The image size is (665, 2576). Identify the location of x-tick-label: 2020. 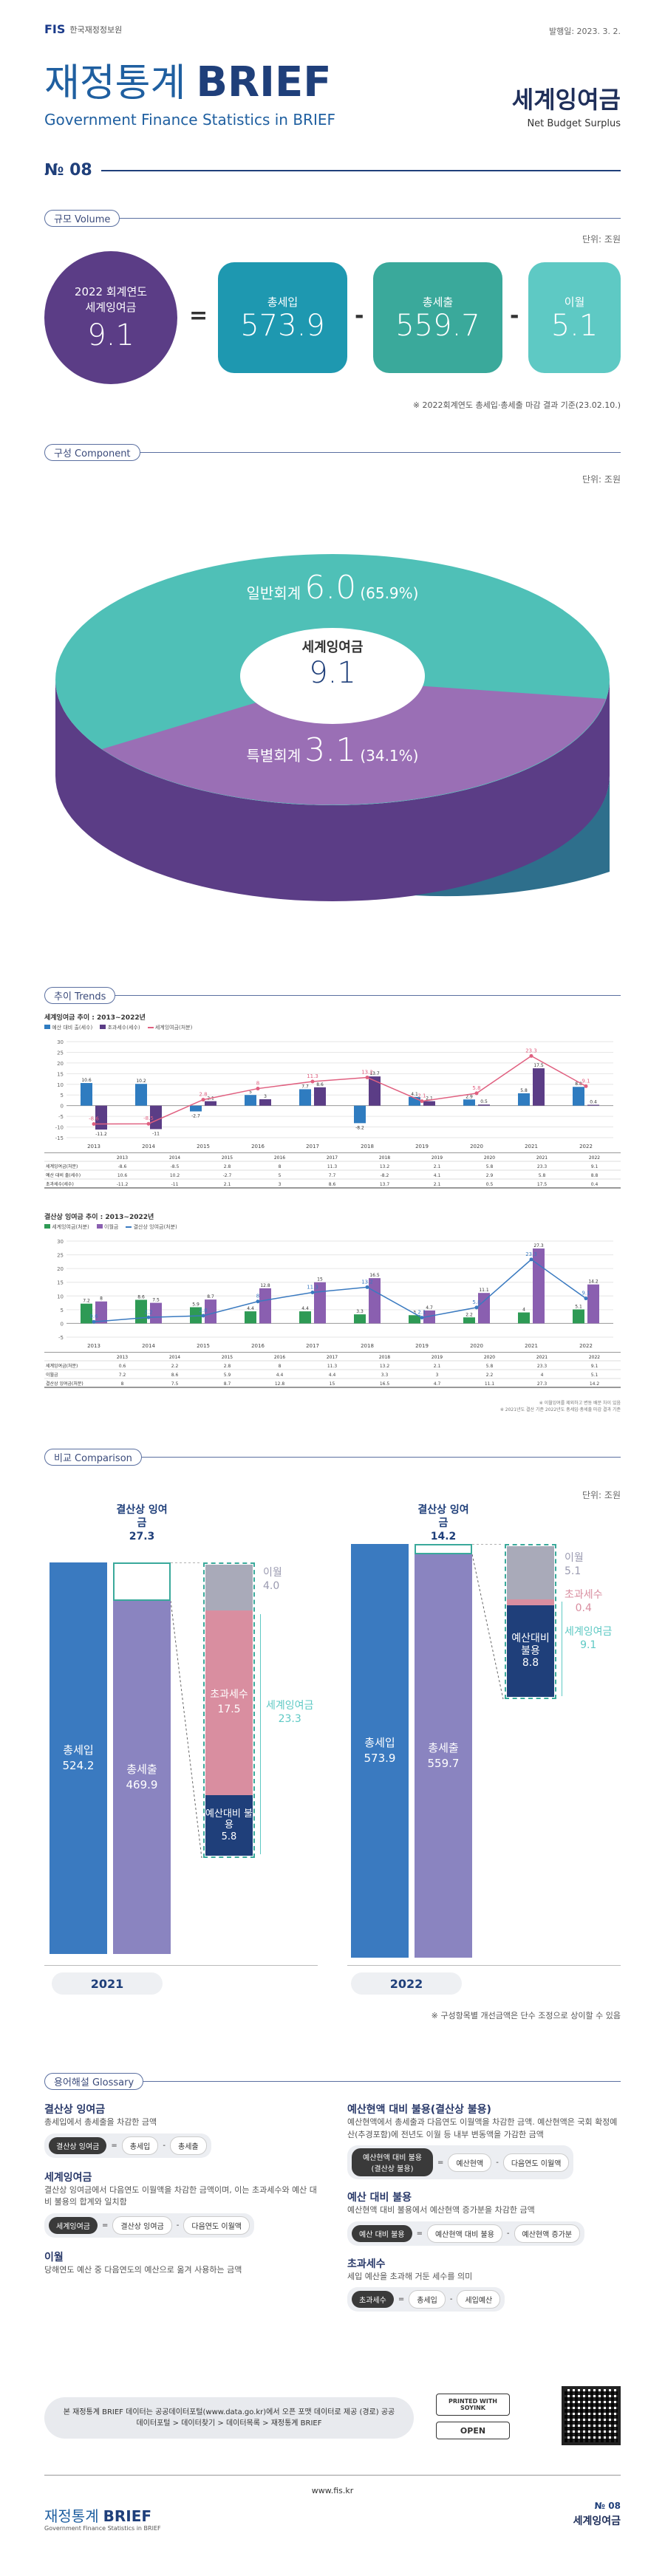
(476, 1146).